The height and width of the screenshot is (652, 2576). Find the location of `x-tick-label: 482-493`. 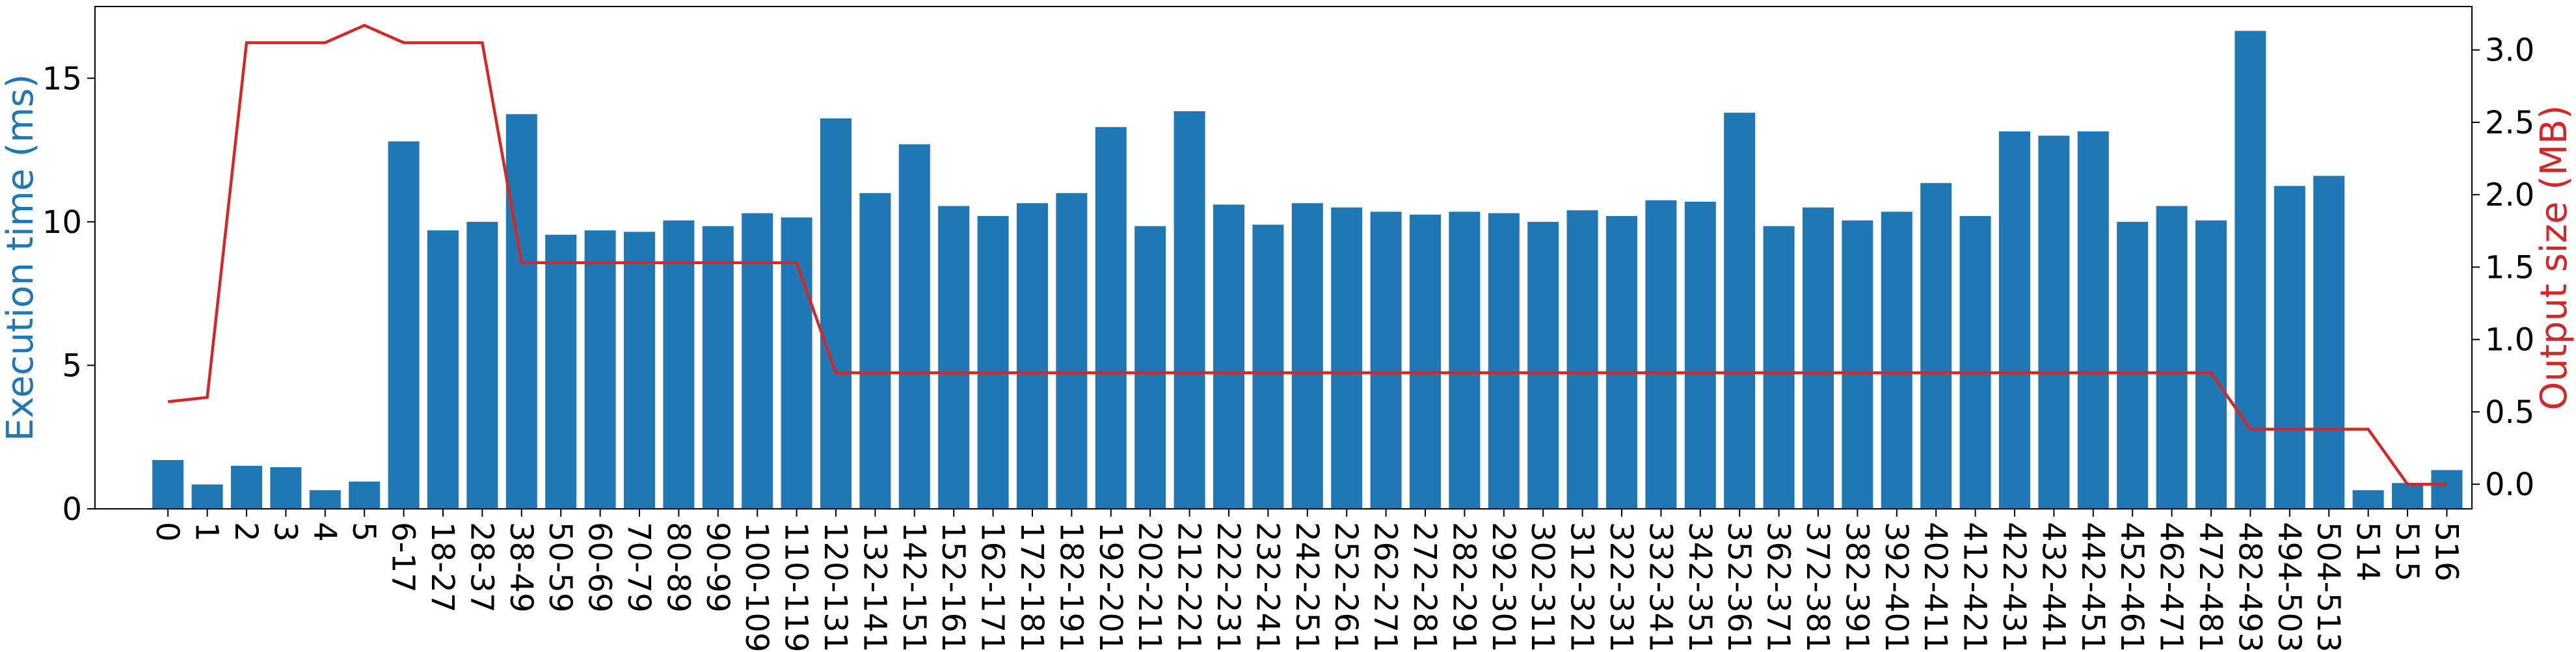

x-tick-label: 482-493 is located at coordinates (2249, 587).